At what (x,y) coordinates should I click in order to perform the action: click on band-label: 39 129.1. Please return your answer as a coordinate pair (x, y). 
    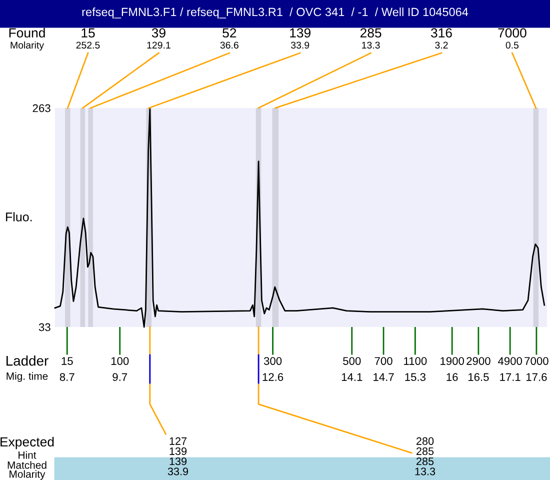
    Looking at the image, I should click on (158, 38).